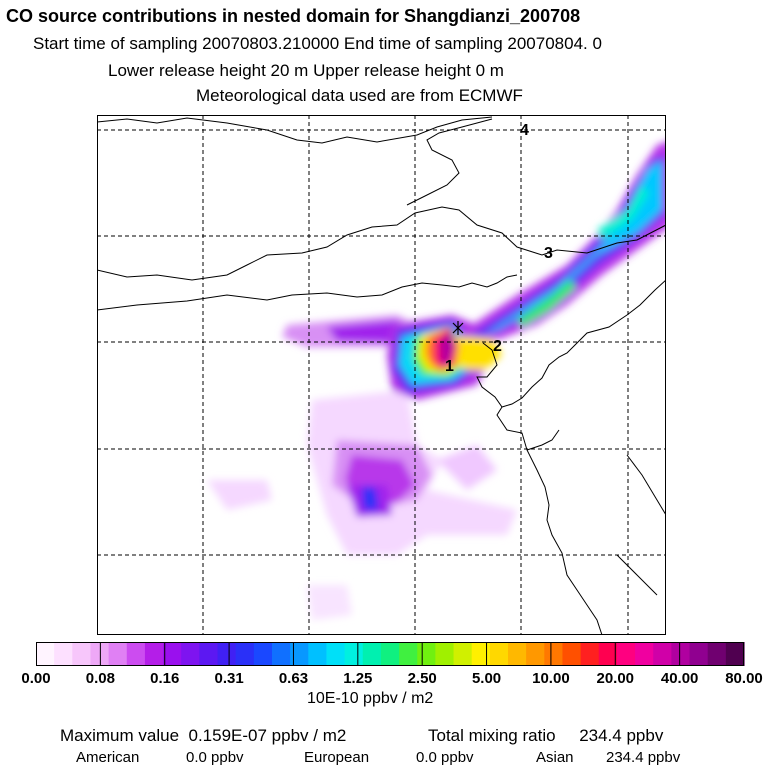 The image size is (768, 768). I want to click on mixing-ratio-label: Total mixing ratio, so click(492, 735).